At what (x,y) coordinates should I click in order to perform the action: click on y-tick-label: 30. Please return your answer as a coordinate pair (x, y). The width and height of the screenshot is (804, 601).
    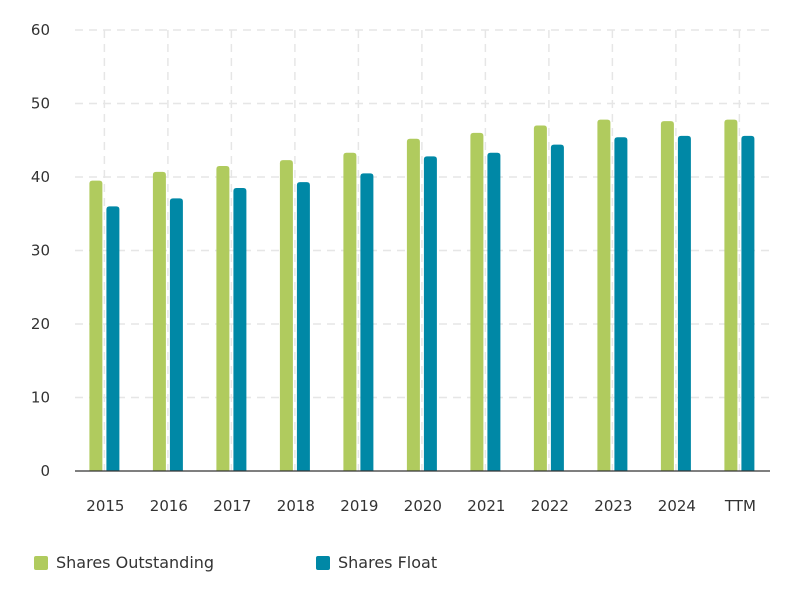
    Looking at the image, I should click on (40, 251).